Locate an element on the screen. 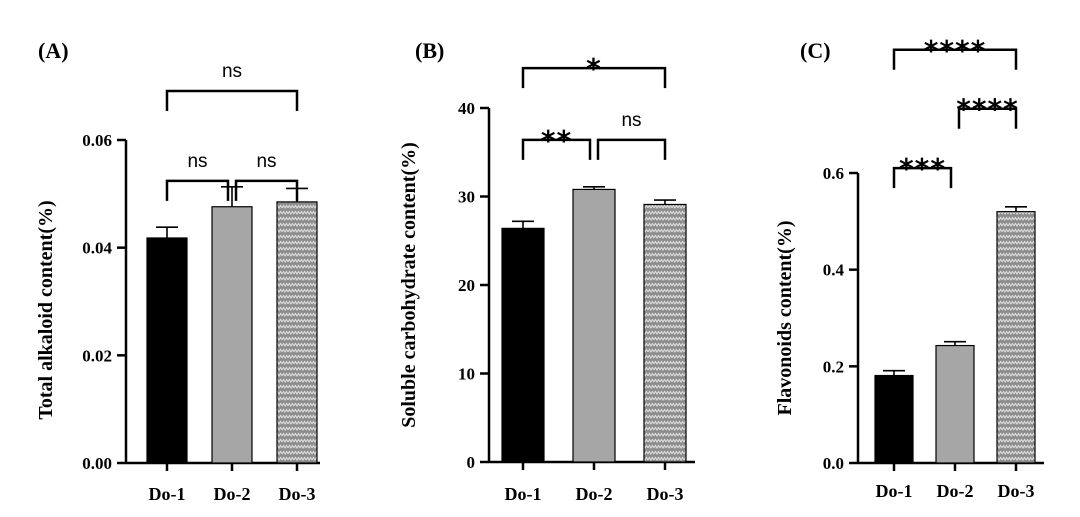 Image resolution: width=1080 pixels, height=517 pixels. panel-c-ytick-label: 0.2 is located at coordinates (833, 366).